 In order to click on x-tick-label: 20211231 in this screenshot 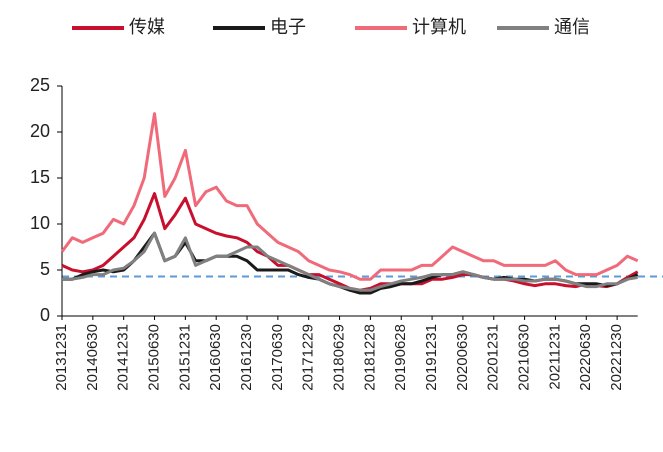, I will do `click(554, 357)`.